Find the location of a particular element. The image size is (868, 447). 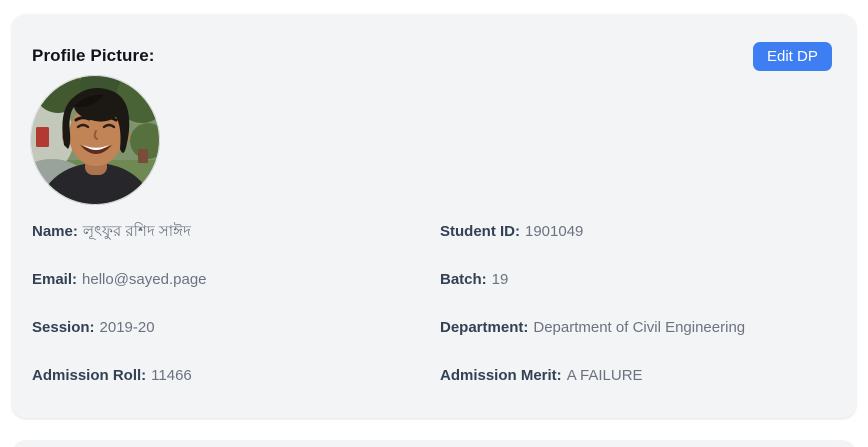

field-student-id: Student ID: 1901049 is located at coordinates (638, 232).